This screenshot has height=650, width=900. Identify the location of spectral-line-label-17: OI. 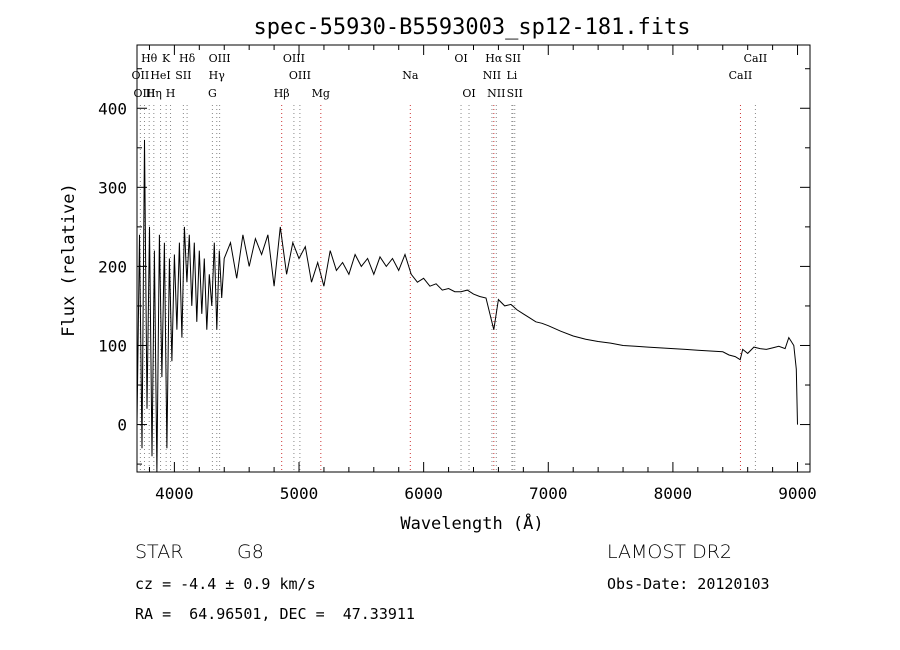
(460, 58).